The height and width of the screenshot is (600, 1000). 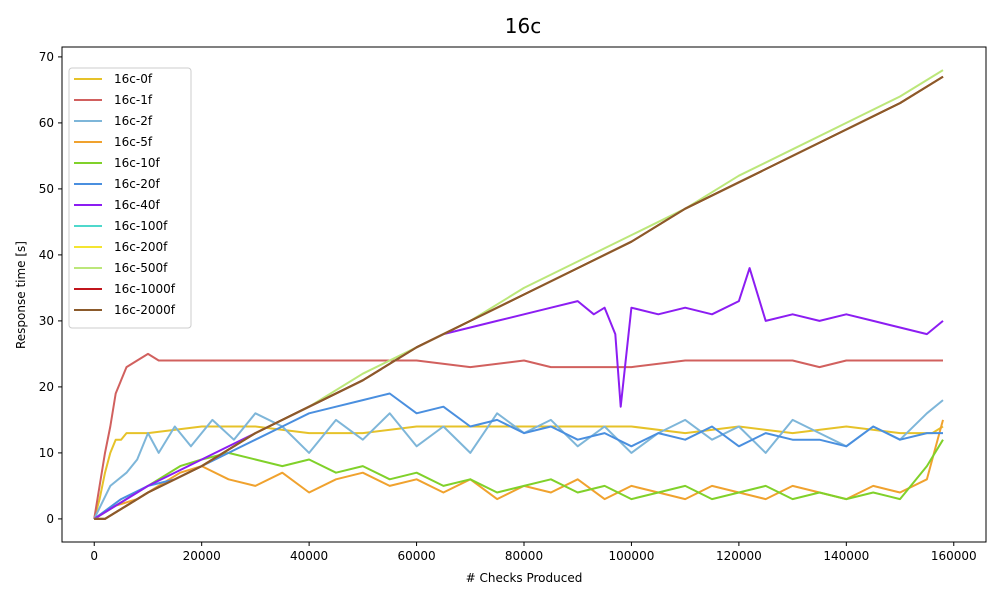 I want to click on legend-label-9: 16c-500f, so click(x=141, y=268).